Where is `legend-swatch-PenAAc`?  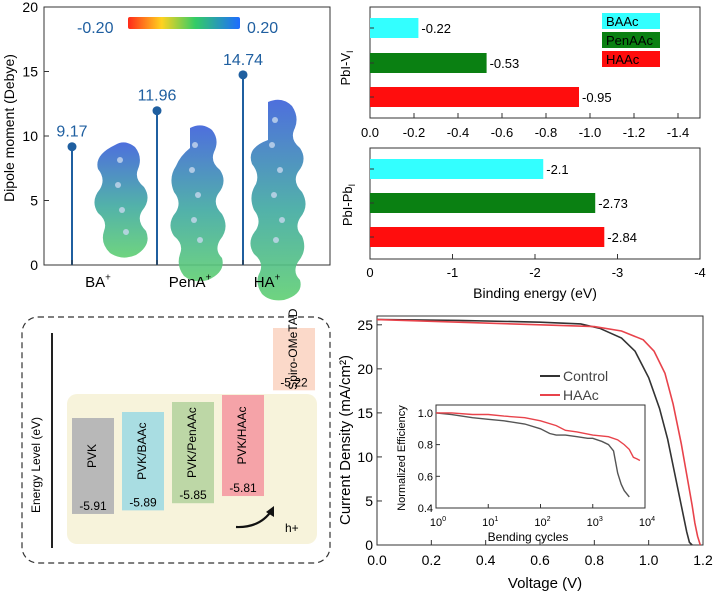 legend-swatch-PenAAc is located at coordinates (631, 40).